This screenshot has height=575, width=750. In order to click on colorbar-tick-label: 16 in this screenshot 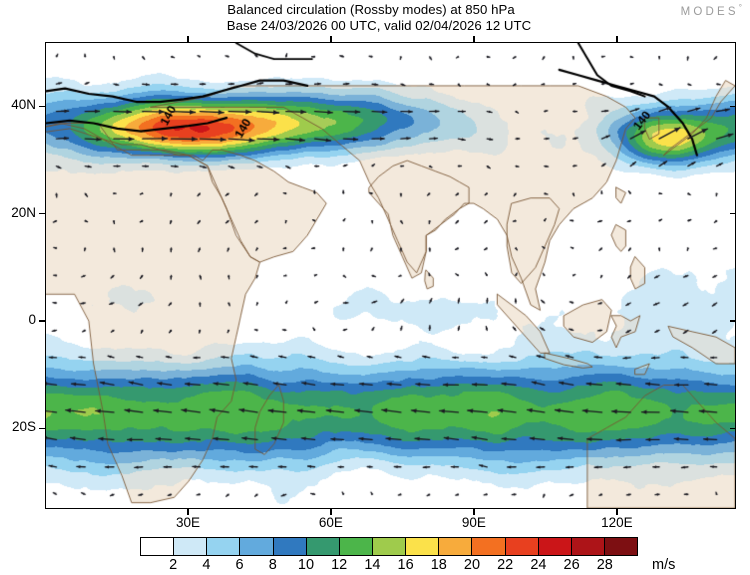, I will do `click(405, 565)`.